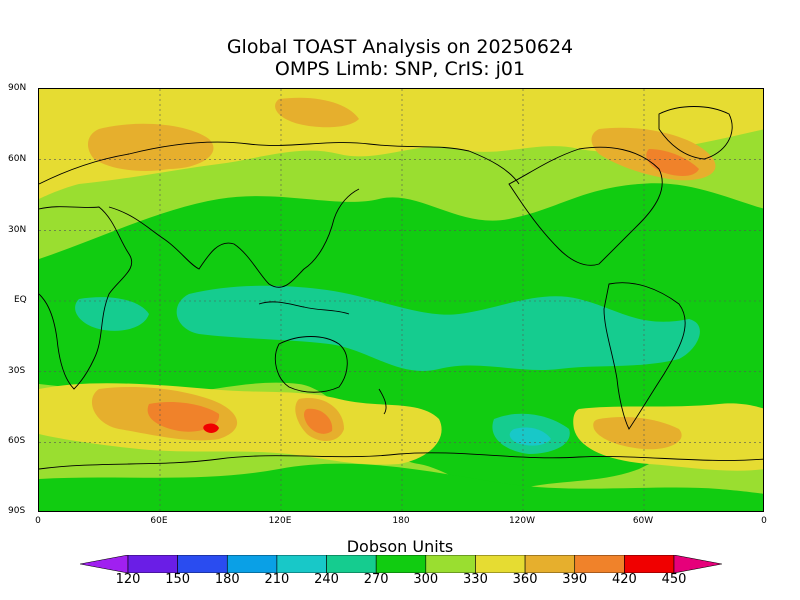 Image resolution: width=800 pixels, height=600 pixels. What do you see at coordinates (624, 579) in the screenshot?
I see `colorbar-level-label: 420` at bounding box center [624, 579].